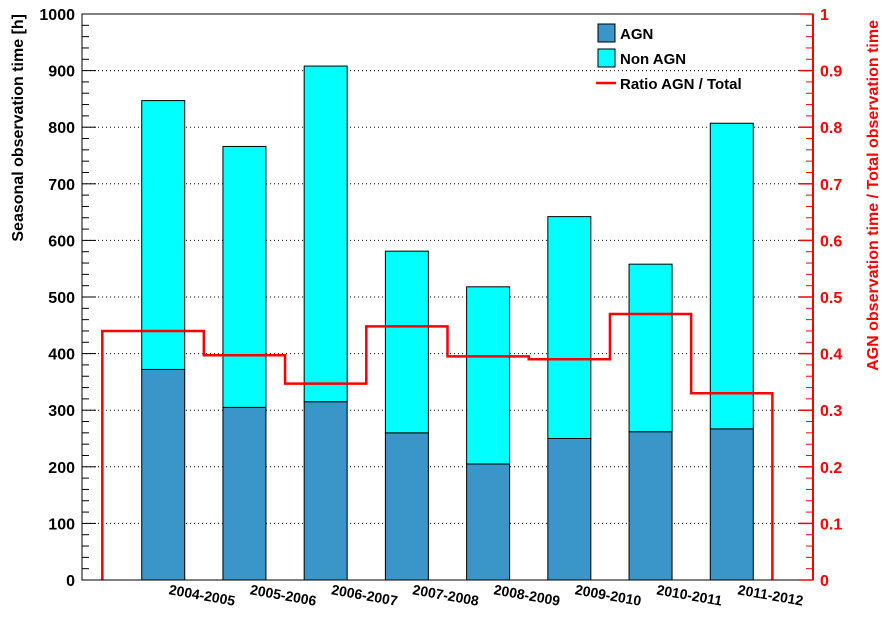  I want to click on y-tick-label-right: 0.7, so click(831, 185).